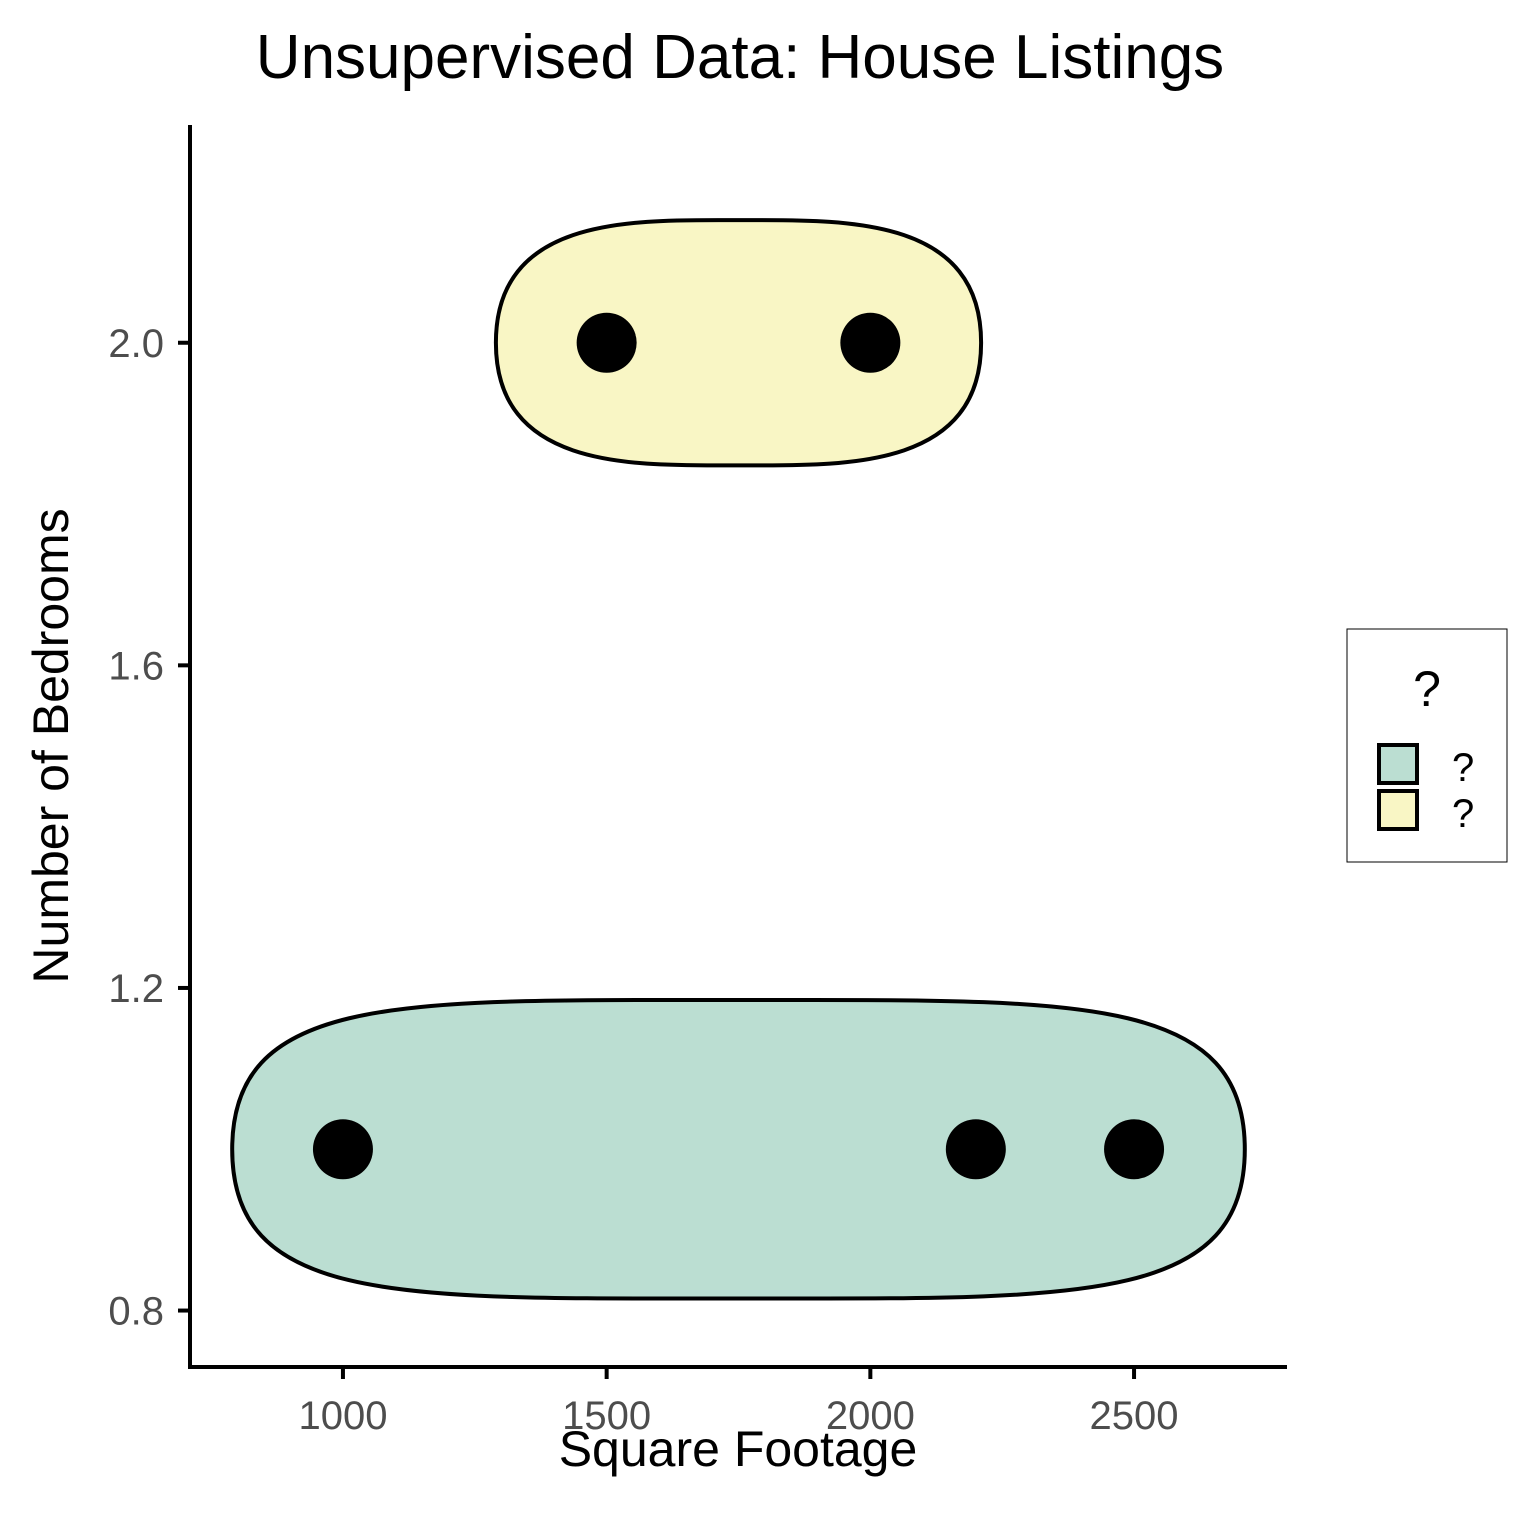  What do you see at coordinates (738, 1402) in the screenshot?
I see `x-ticks: 1000 1500 2000 2500` at bounding box center [738, 1402].